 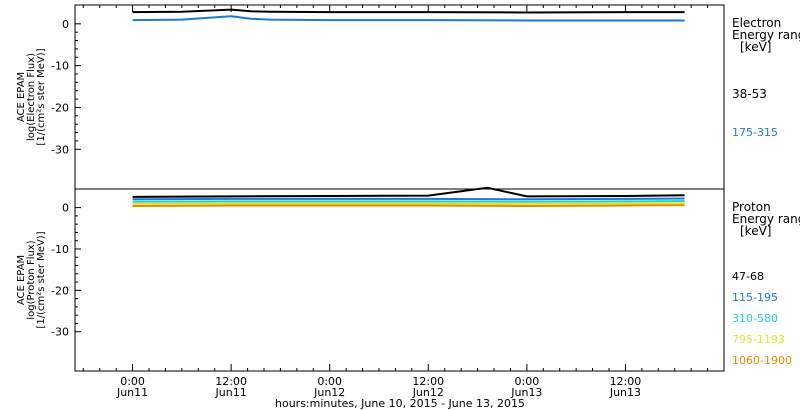 I want to click on y-axis-label-line: log(Electron Flux), so click(x=31, y=97).